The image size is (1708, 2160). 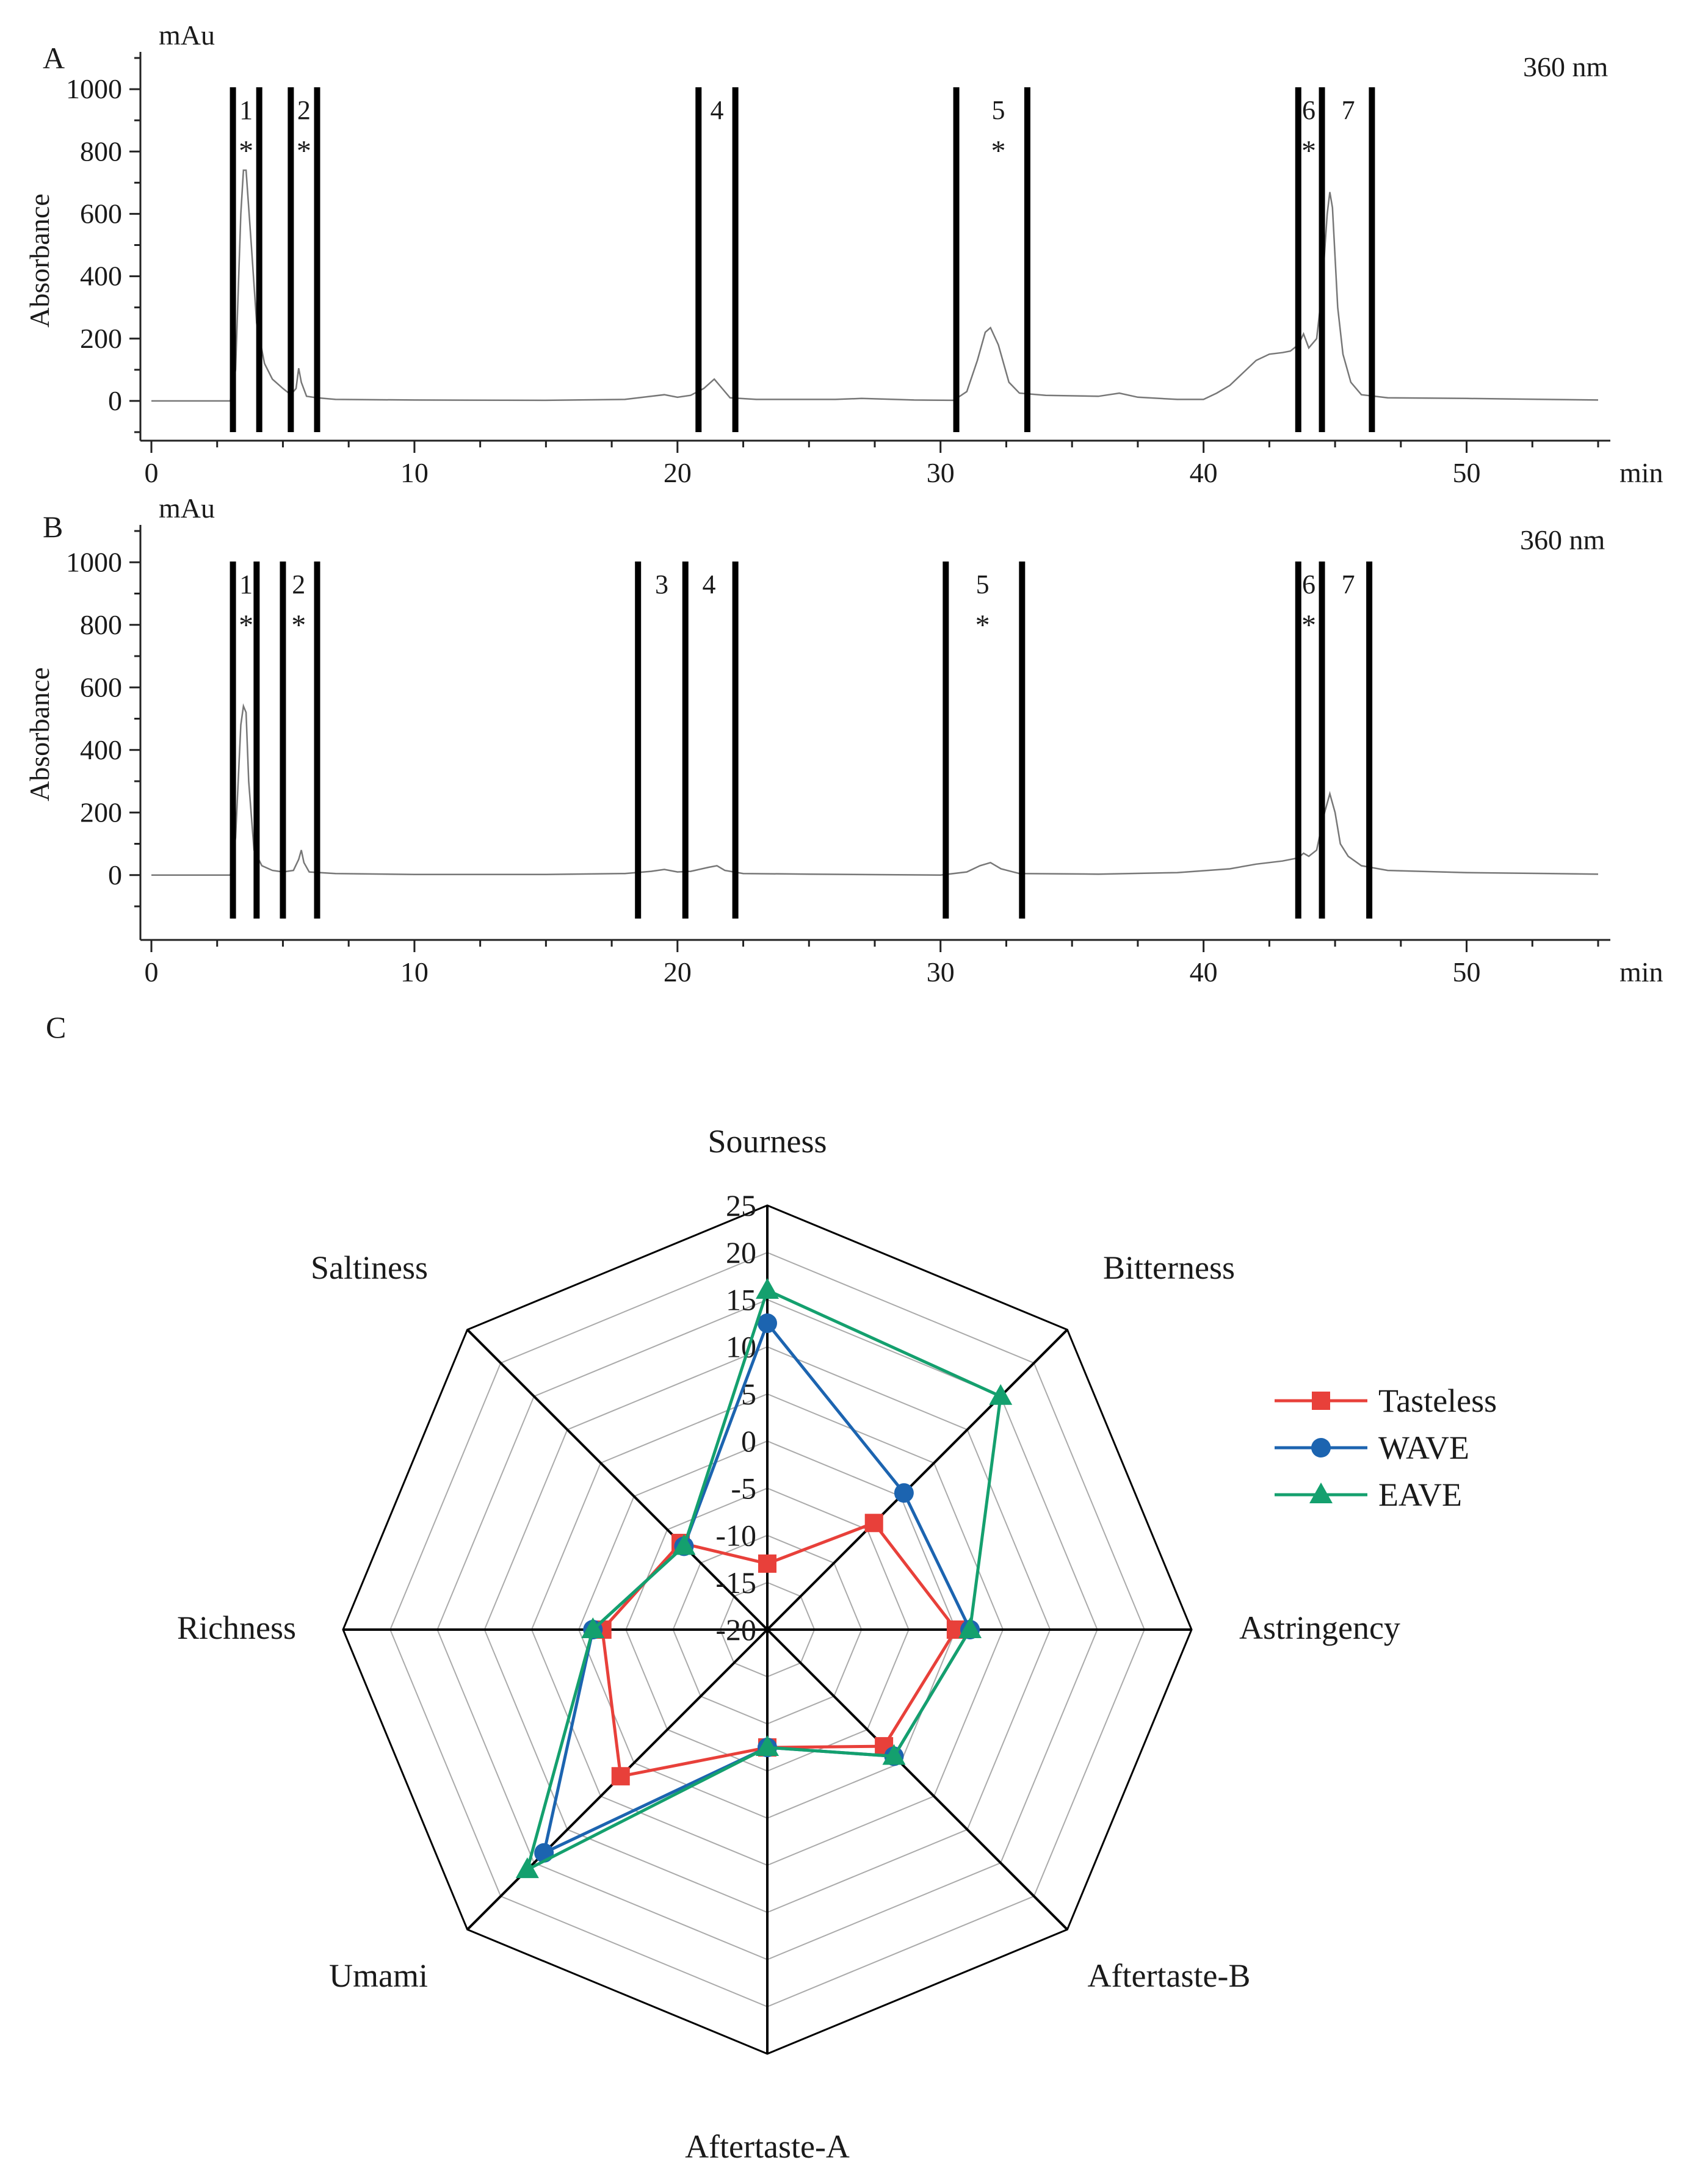 What do you see at coordinates (378, 1975) in the screenshot?
I see `radar-axis-label: Umami` at bounding box center [378, 1975].